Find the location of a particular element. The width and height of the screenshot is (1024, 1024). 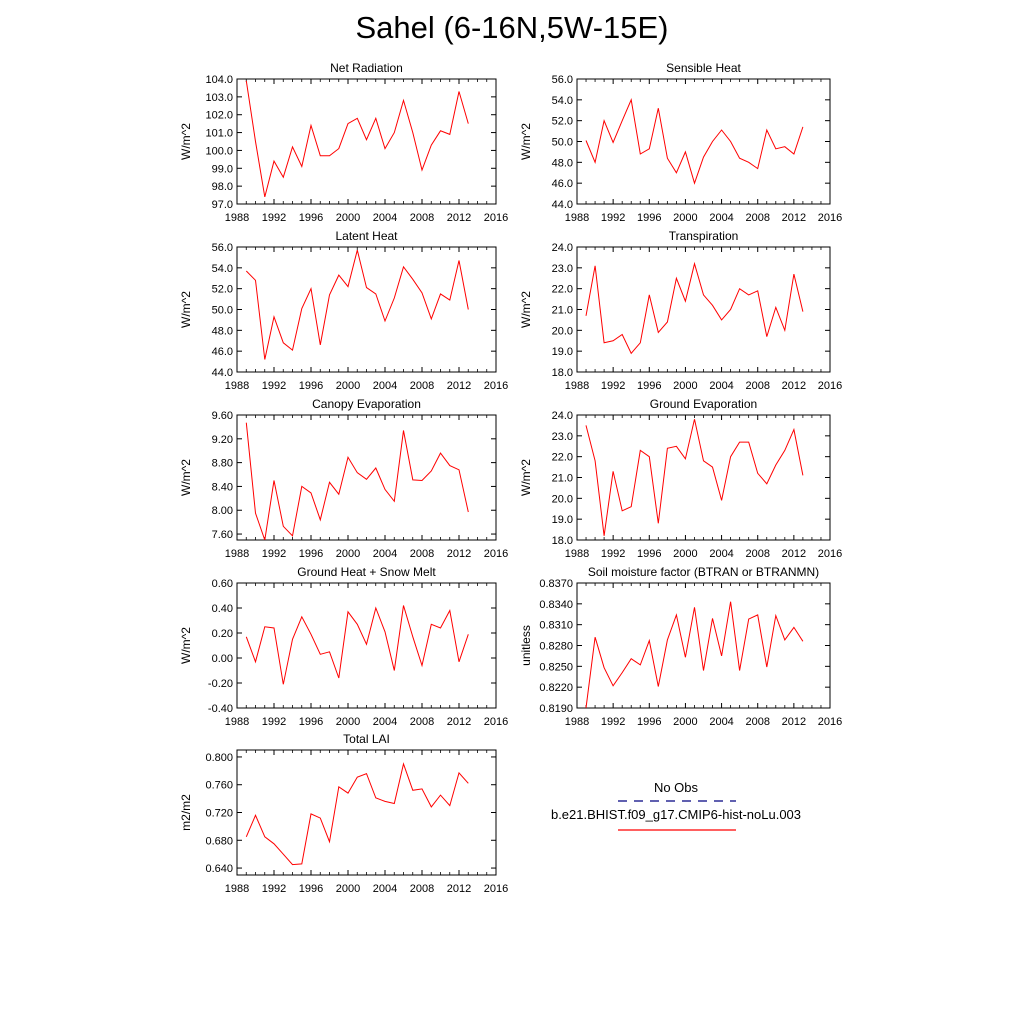

soil-moisture-factor-btran-or-btranmn-ytick-label: 0.8280 is located at coordinates (556, 647).